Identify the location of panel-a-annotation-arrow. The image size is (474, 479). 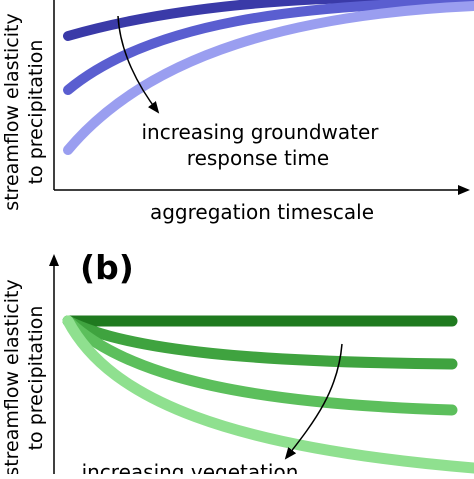
(138, 64).